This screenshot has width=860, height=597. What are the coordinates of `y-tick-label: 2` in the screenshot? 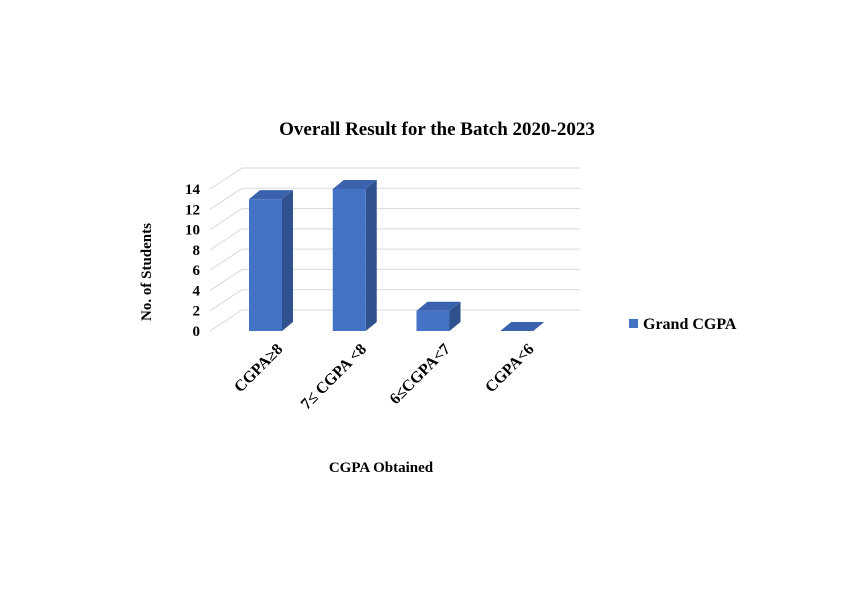 It's located at (197, 312).